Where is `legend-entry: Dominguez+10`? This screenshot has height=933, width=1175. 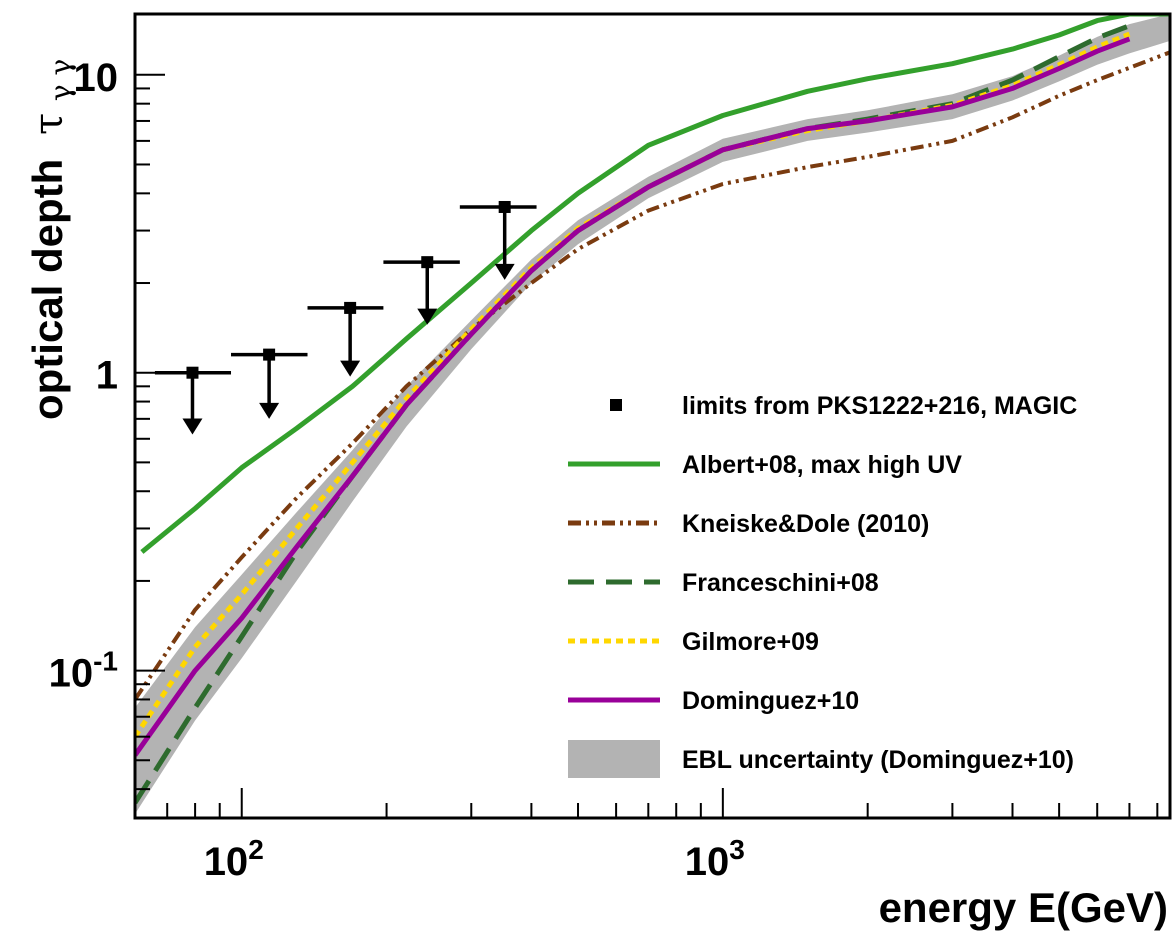 legend-entry: Dominguez+10 is located at coordinates (713, 701).